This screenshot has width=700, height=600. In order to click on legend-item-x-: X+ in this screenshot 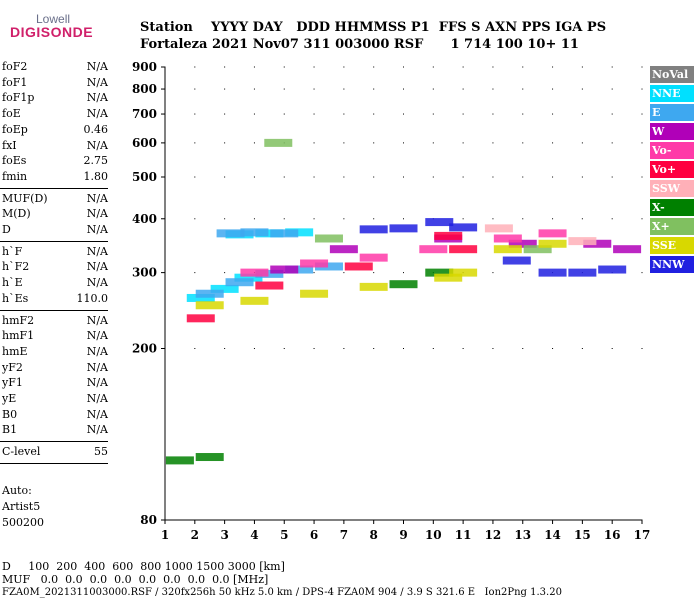, I will do `click(672, 226)`.